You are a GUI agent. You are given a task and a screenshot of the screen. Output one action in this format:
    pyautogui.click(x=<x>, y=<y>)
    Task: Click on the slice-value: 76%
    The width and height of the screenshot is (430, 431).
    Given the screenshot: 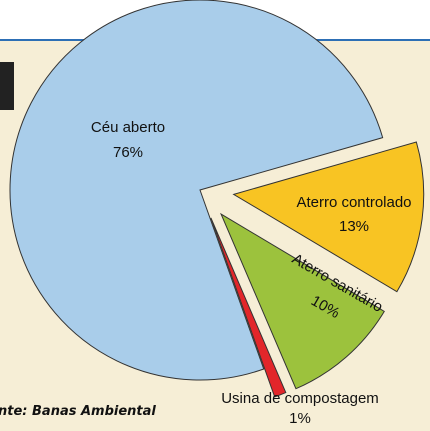 What is the action you would take?
    pyautogui.click(x=128, y=152)
    